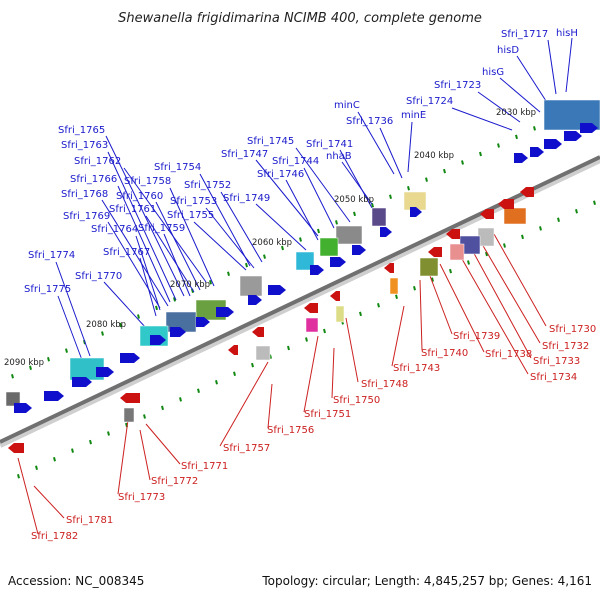 This screenshot has height=600, width=600. What do you see at coordinates (47, 289) in the screenshot?
I see `gene-label-sfri-1775: Sfri_1775` at bounding box center [47, 289].